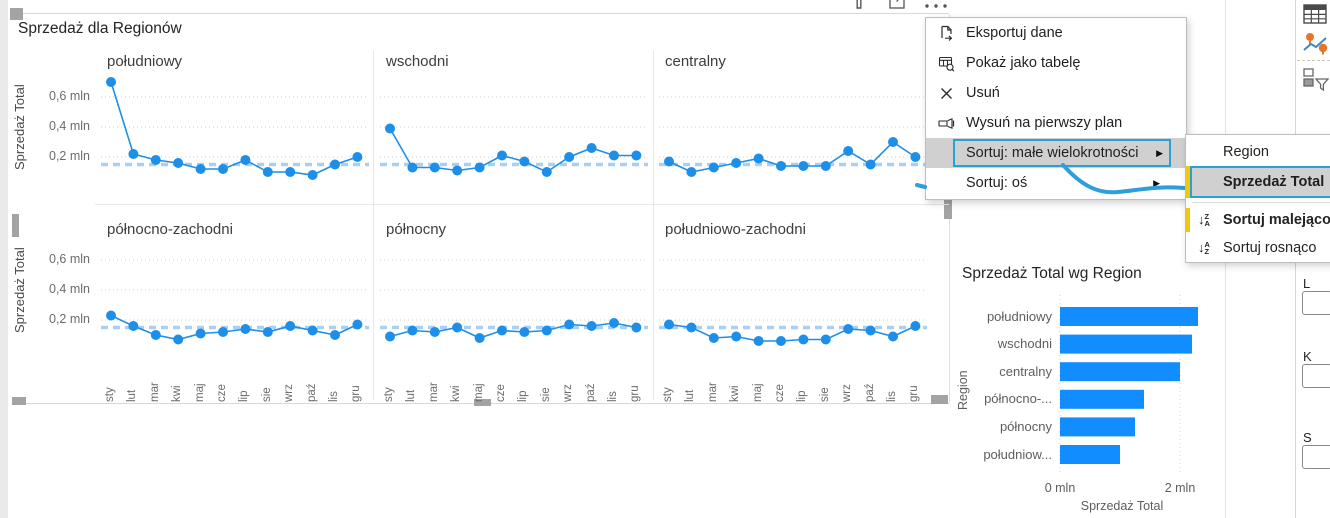 The height and width of the screenshot is (518, 1330). Describe the element at coordinates (897, 5) in the screenshot. I see `focus-mode-icon` at that location.